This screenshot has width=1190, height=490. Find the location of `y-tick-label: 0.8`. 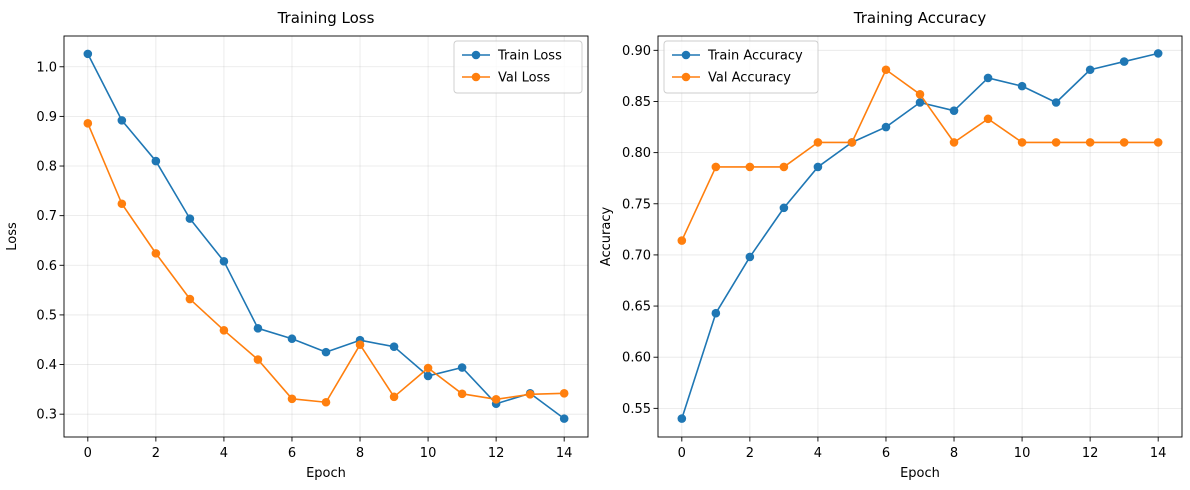

y-tick-label: 0.8 is located at coordinates (46, 167).